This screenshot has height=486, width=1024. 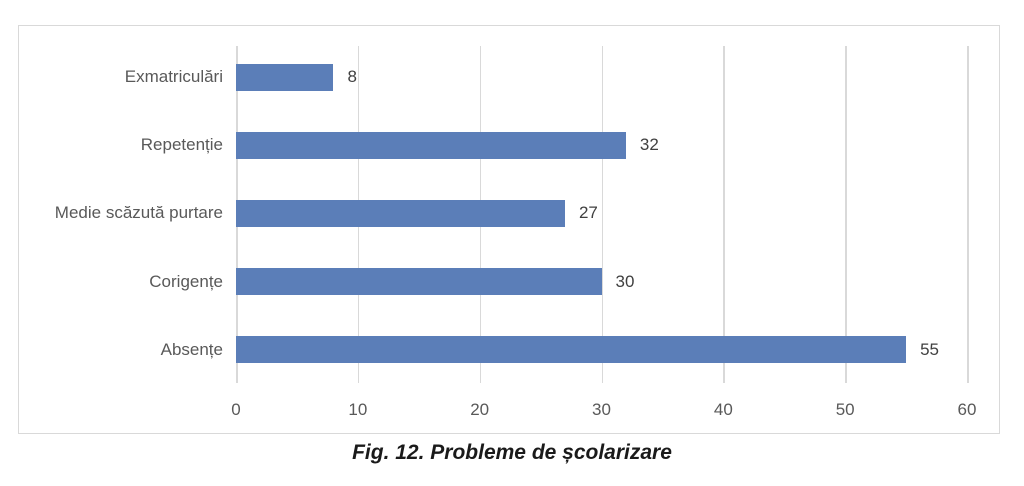 What do you see at coordinates (191, 349) in the screenshot?
I see `category-label-absente: Absențe` at bounding box center [191, 349].